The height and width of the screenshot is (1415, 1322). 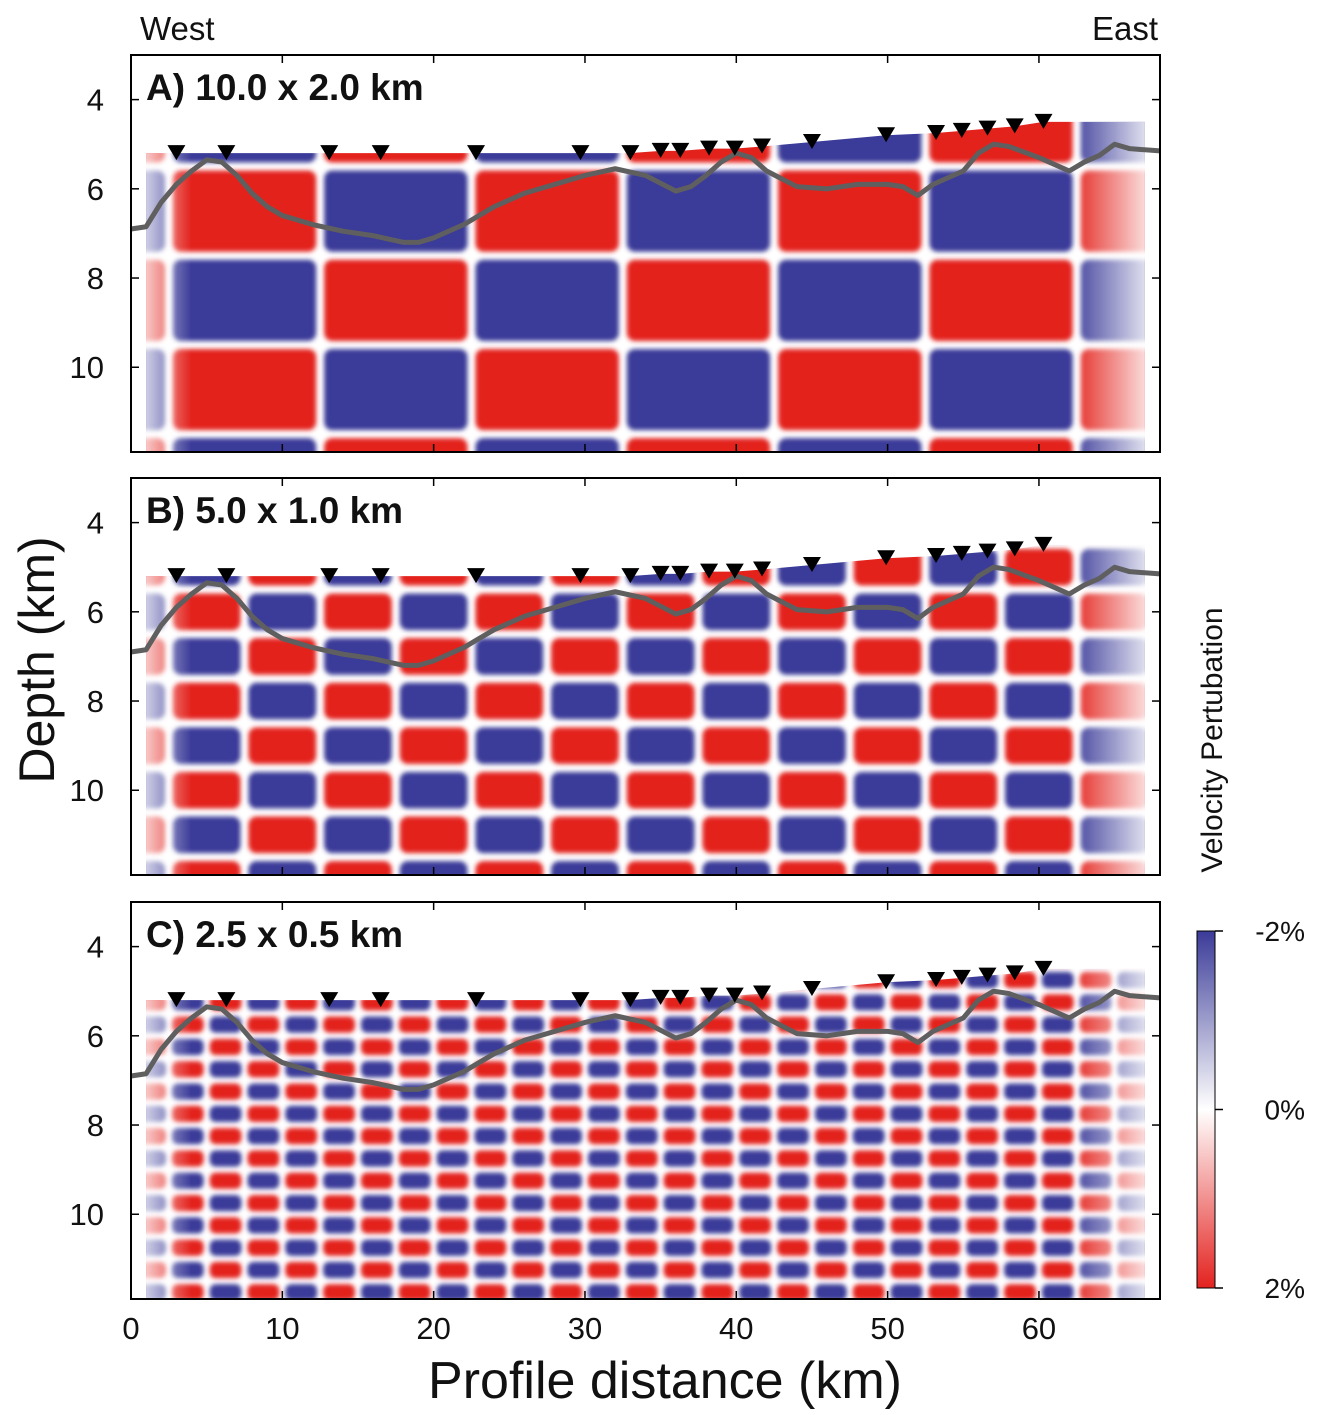 What do you see at coordinates (95, 612) in the screenshot?
I see `y-tick-label: 6` at bounding box center [95, 612].